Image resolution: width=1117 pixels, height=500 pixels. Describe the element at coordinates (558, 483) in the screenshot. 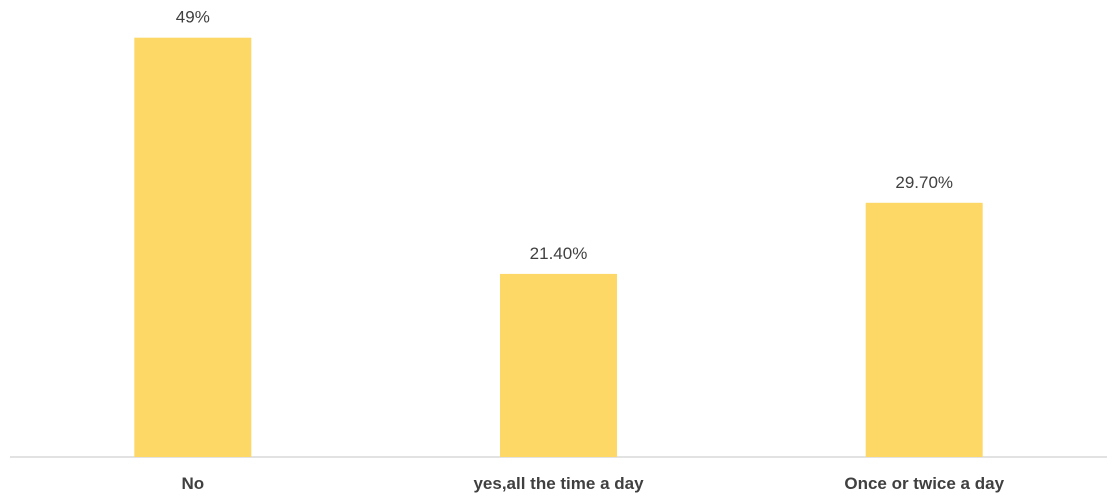

I see `x-tick-label-1: yes,all the time a day` at that location.